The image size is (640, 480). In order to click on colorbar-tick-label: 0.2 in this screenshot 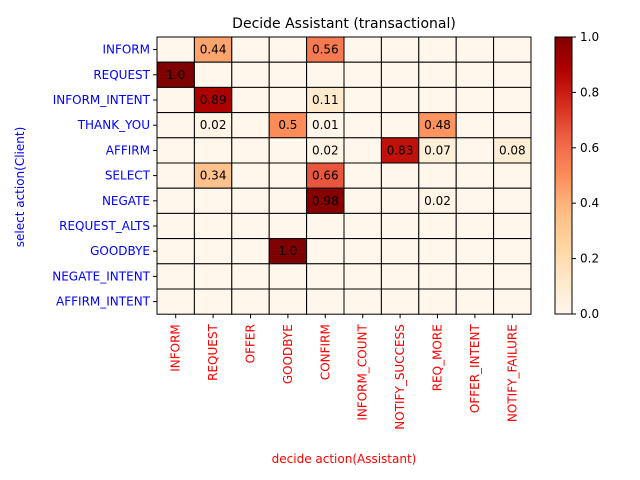, I will do `click(589, 259)`.